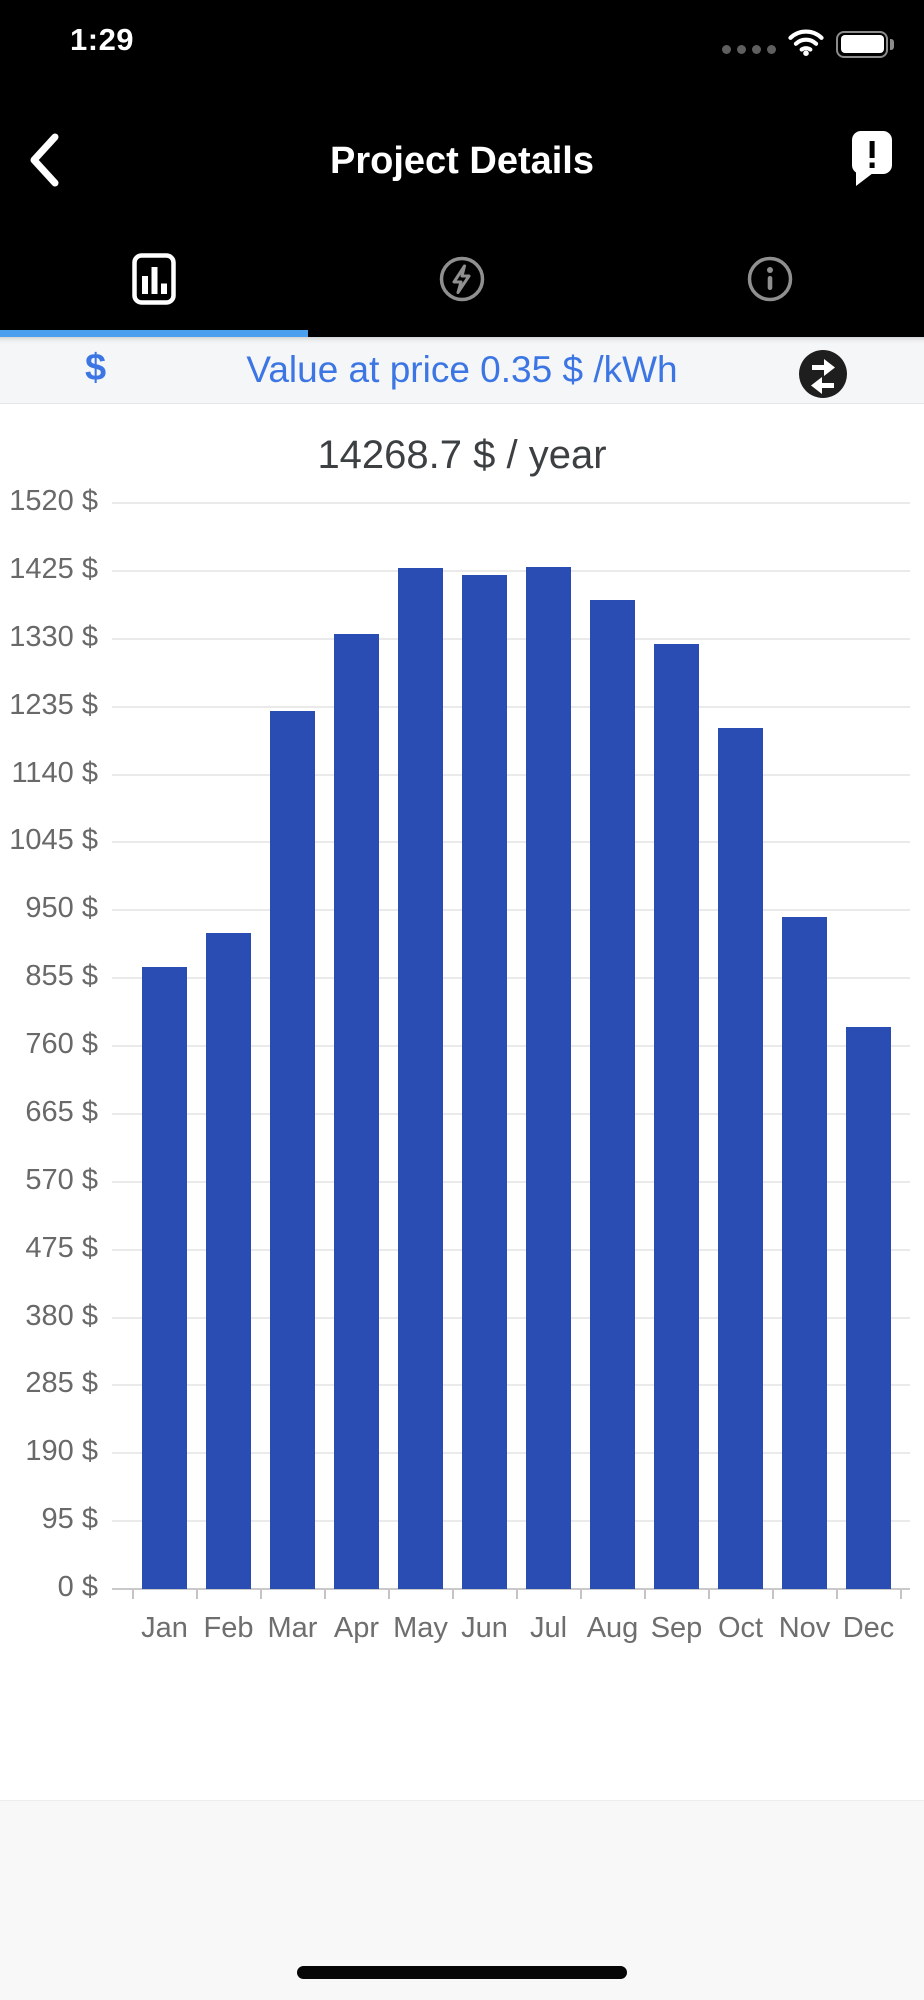 Image resolution: width=924 pixels, height=2000 pixels. Describe the element at coordinates (54, 772) in the screenshot. I see `y-axis-label: 1140 $` at that location.